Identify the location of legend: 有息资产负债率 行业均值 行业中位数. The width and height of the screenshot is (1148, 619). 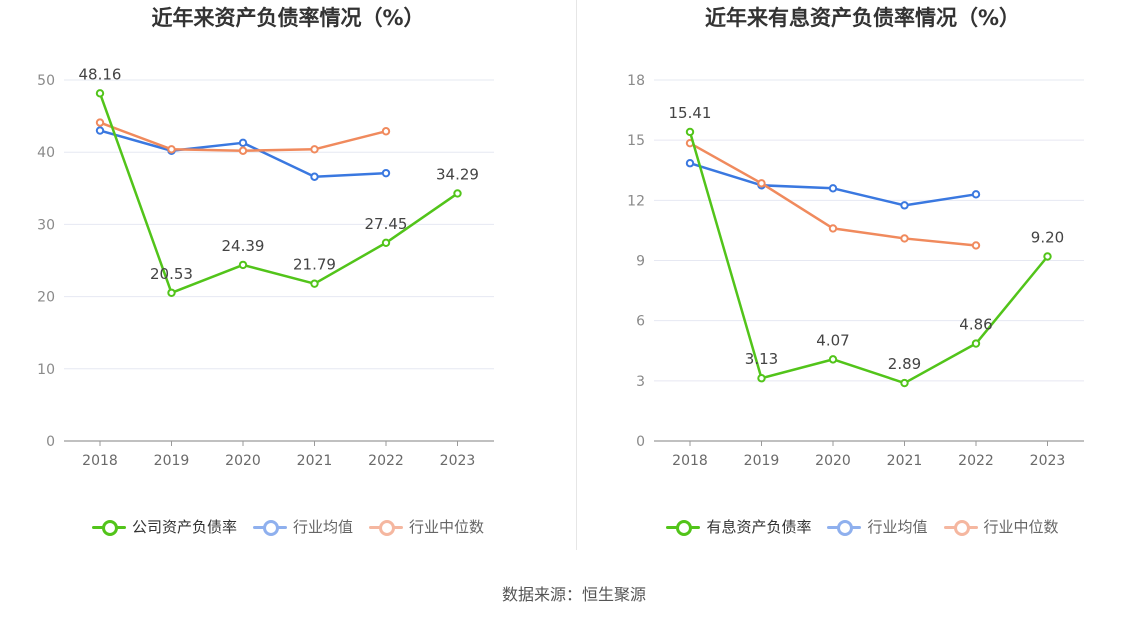
(862, 526).